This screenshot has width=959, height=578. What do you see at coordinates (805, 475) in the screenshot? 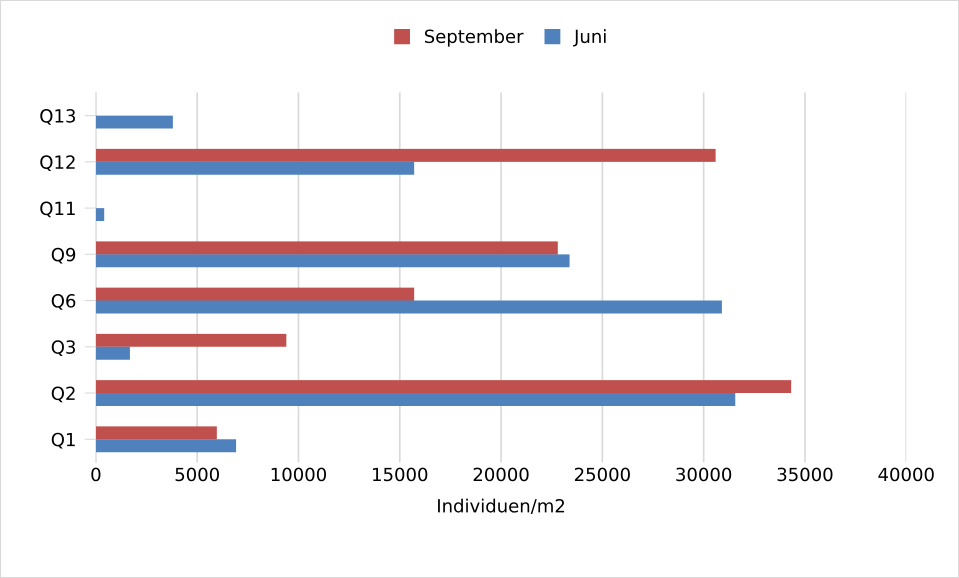
I see `x-tick-label: 35000` at bounding box center [805, 475].